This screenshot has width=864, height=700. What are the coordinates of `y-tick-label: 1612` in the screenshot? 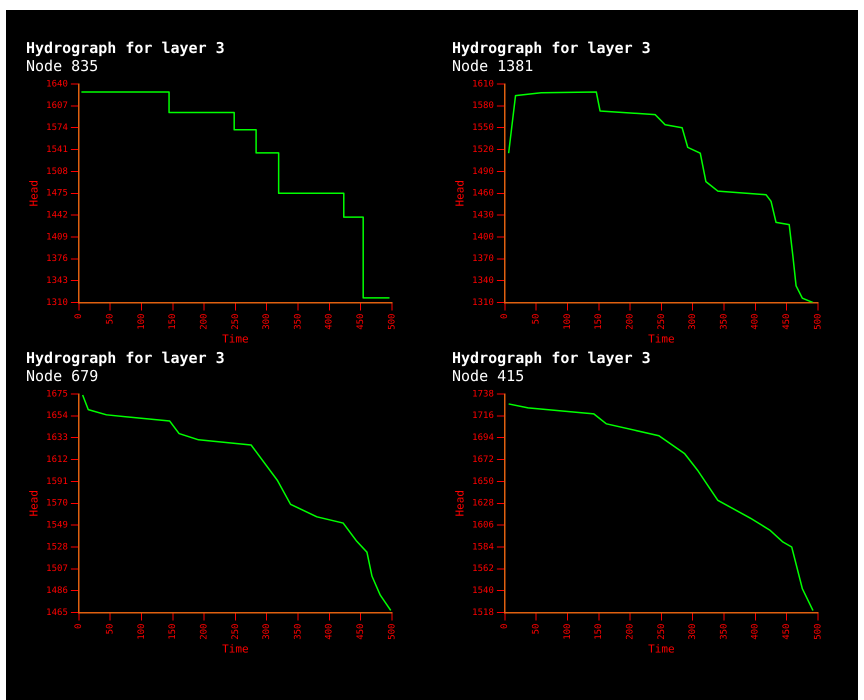 It's located at (57, 459).